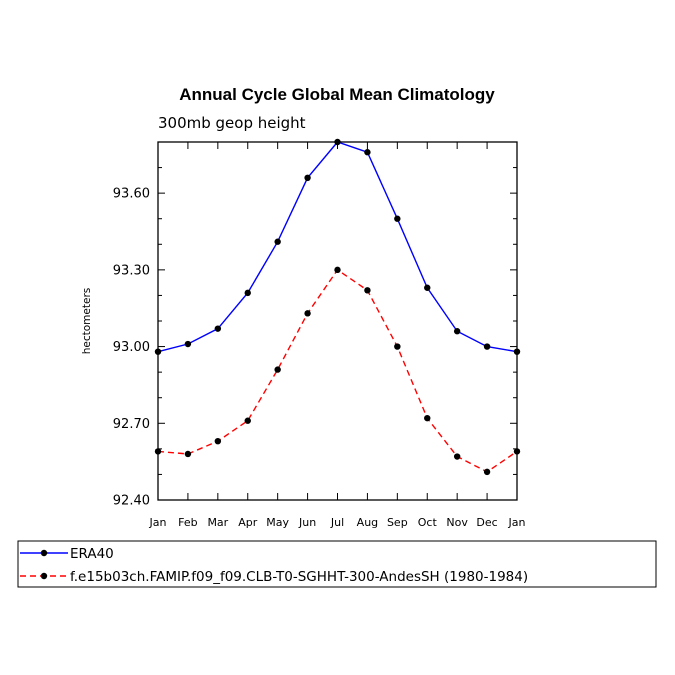 The image size is (675, 675). I want to click on x-tick-label: Oct, so click(428, 522).